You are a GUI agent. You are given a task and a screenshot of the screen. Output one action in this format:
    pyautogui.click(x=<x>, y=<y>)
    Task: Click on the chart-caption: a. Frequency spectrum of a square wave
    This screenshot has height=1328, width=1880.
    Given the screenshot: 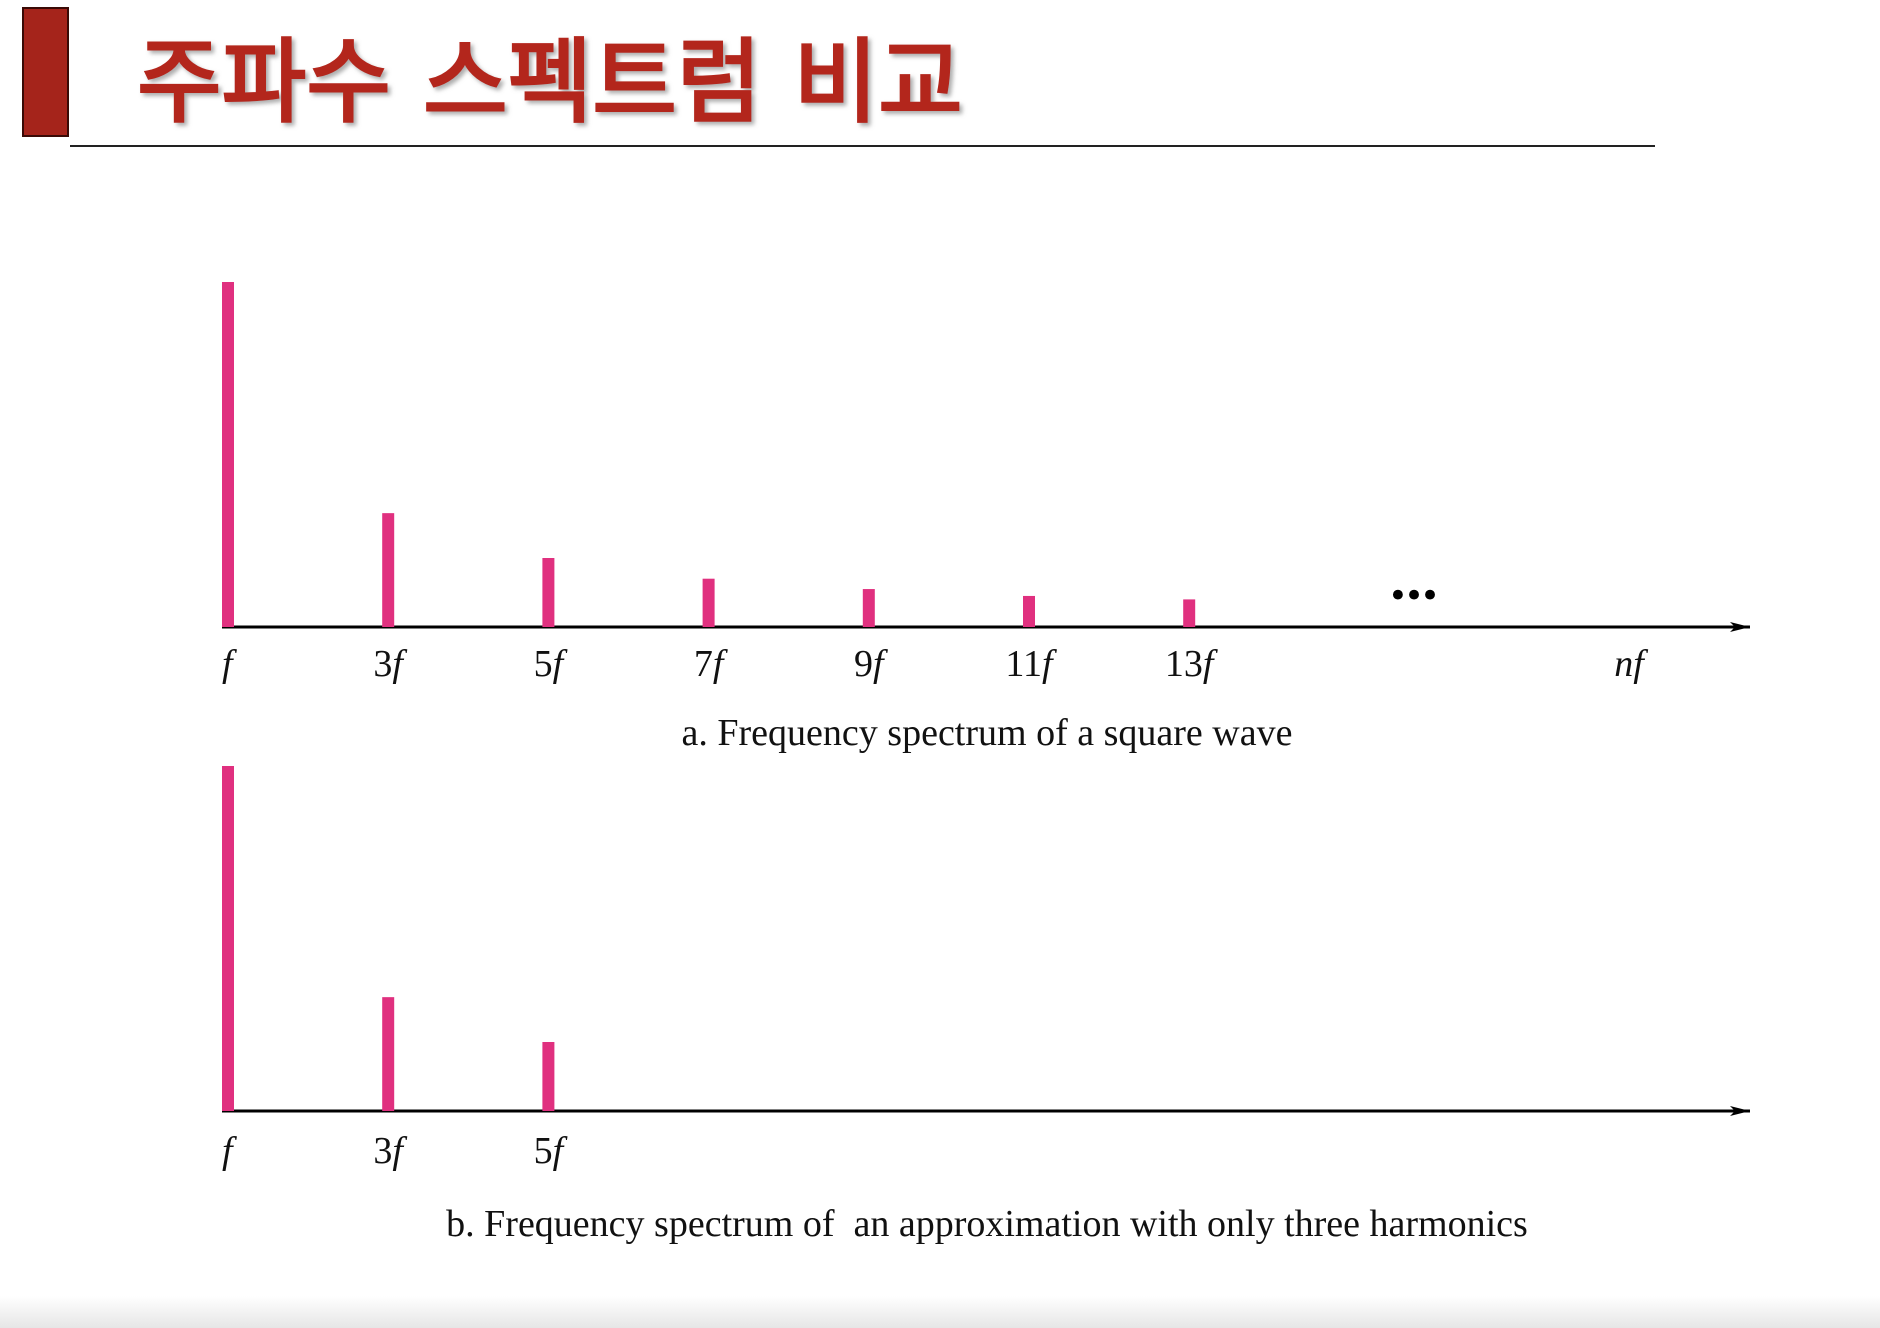 What is the action you would take?
    pyautogui.click(x=987, y=733)
    